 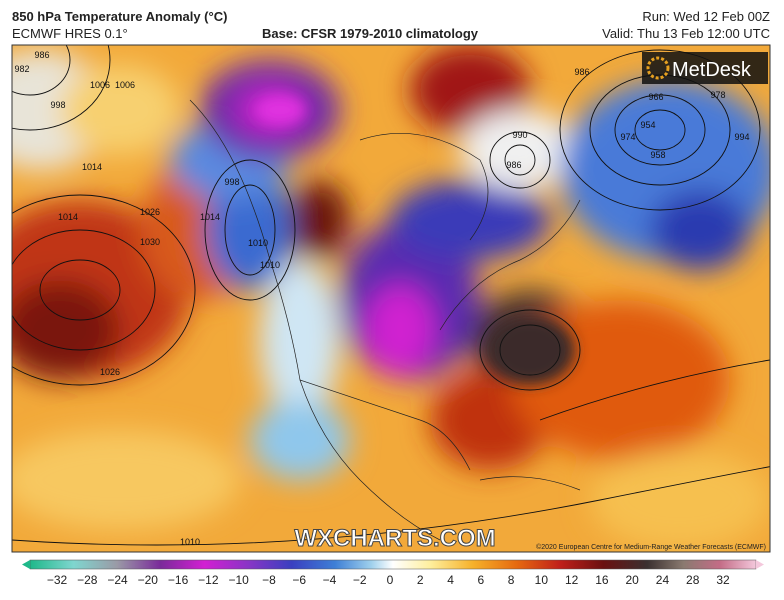 I want to click on colorbar-label: 24, so click(x=663, y=580).